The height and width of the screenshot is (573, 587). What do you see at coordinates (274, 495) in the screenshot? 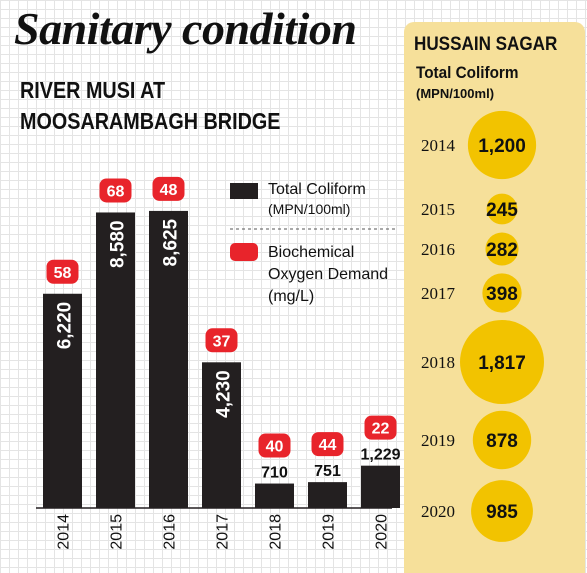
I see `bar-2018` at bounding box center [274, 495].